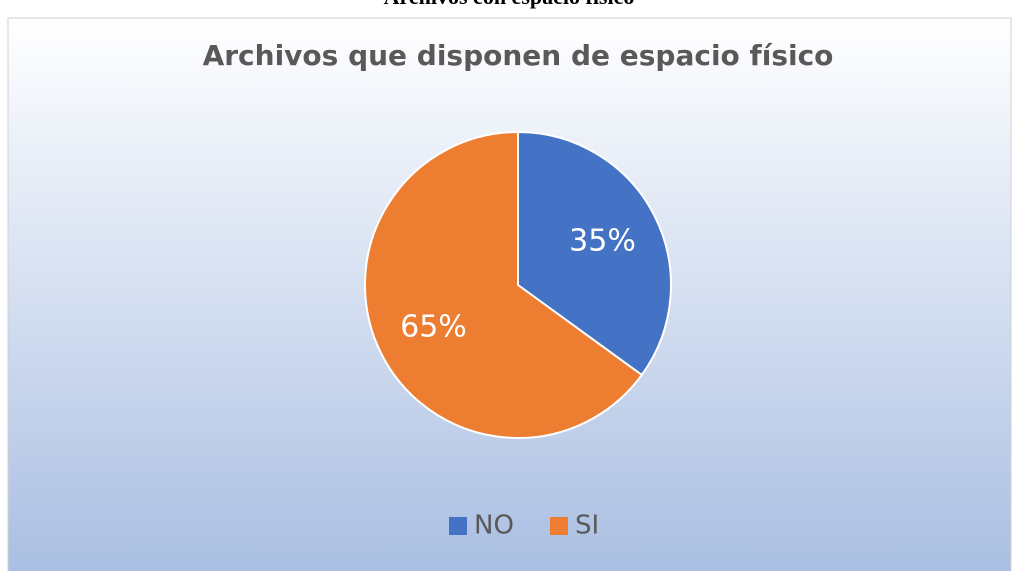  What do you see at coordinates (509, 4) in the screenshot?
I see `caption: Archivos con espacio físico` at bounding box center [509, 4].